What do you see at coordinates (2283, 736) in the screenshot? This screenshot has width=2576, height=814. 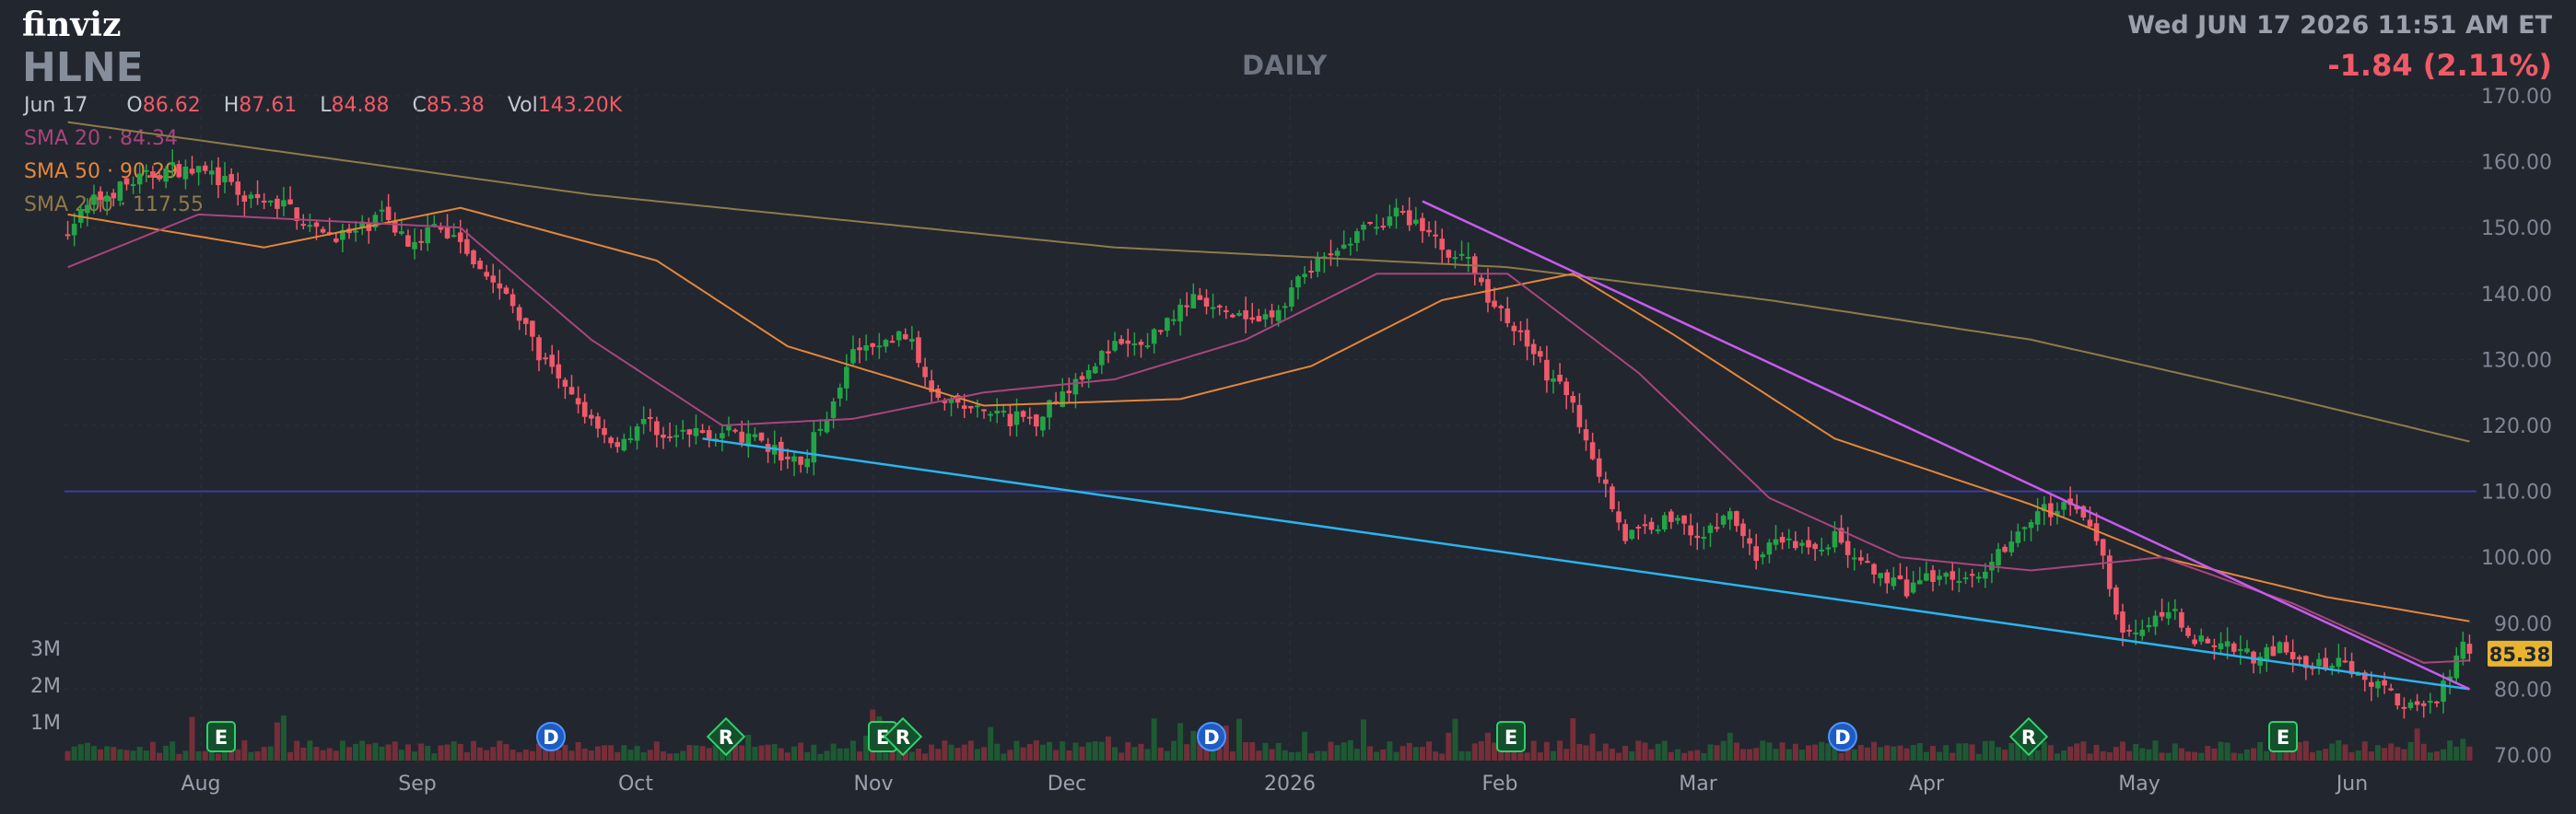 I see `earnings-marker` at bounding box center [2283, 736].